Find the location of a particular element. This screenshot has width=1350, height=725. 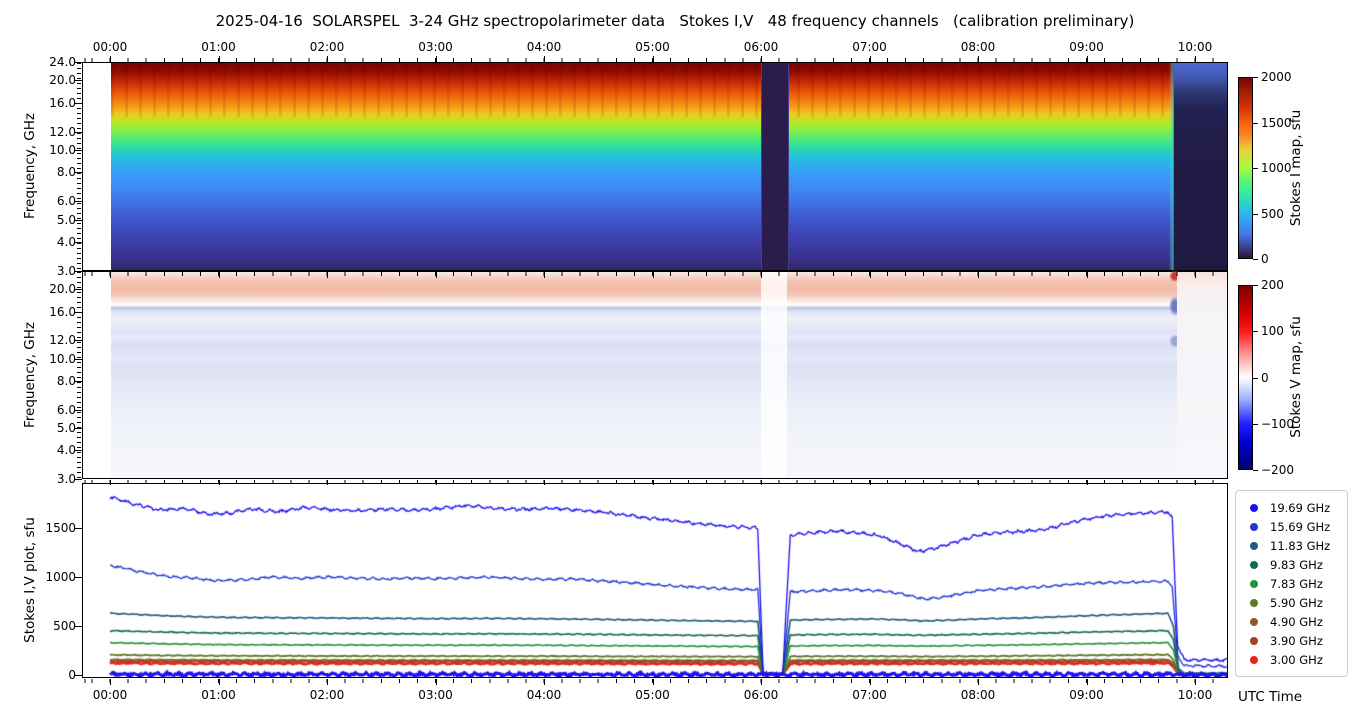

legend-item: 11.83 GHz is located at coordinates (1291, 545).